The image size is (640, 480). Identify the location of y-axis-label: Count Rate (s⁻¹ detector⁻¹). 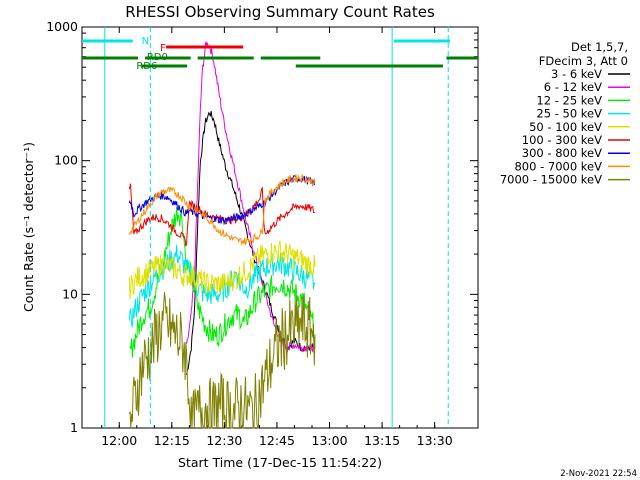
(28, 227).